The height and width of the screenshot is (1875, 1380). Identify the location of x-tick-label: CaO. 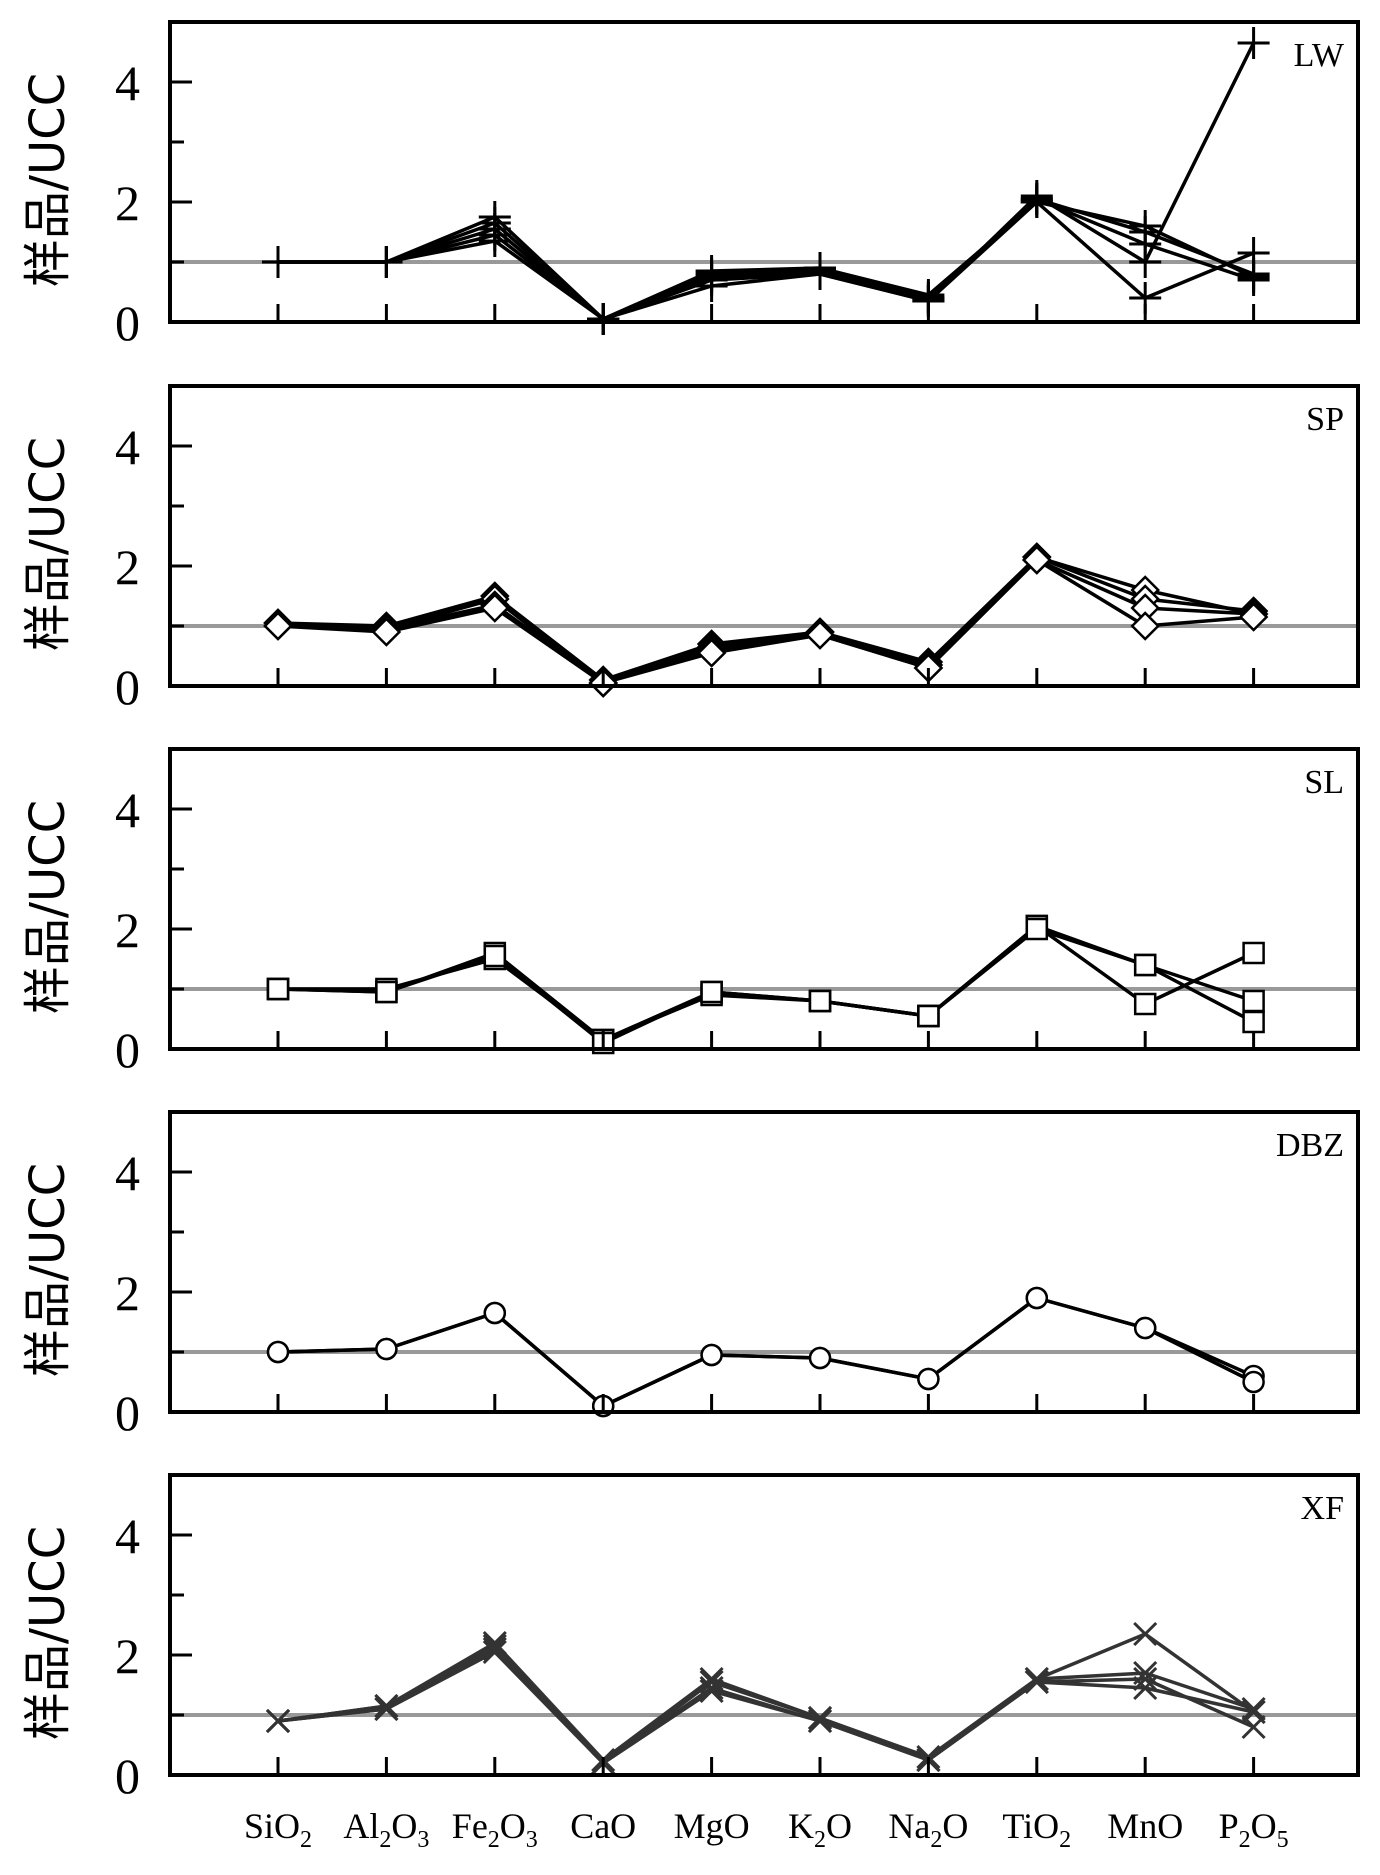
(603, 1826).